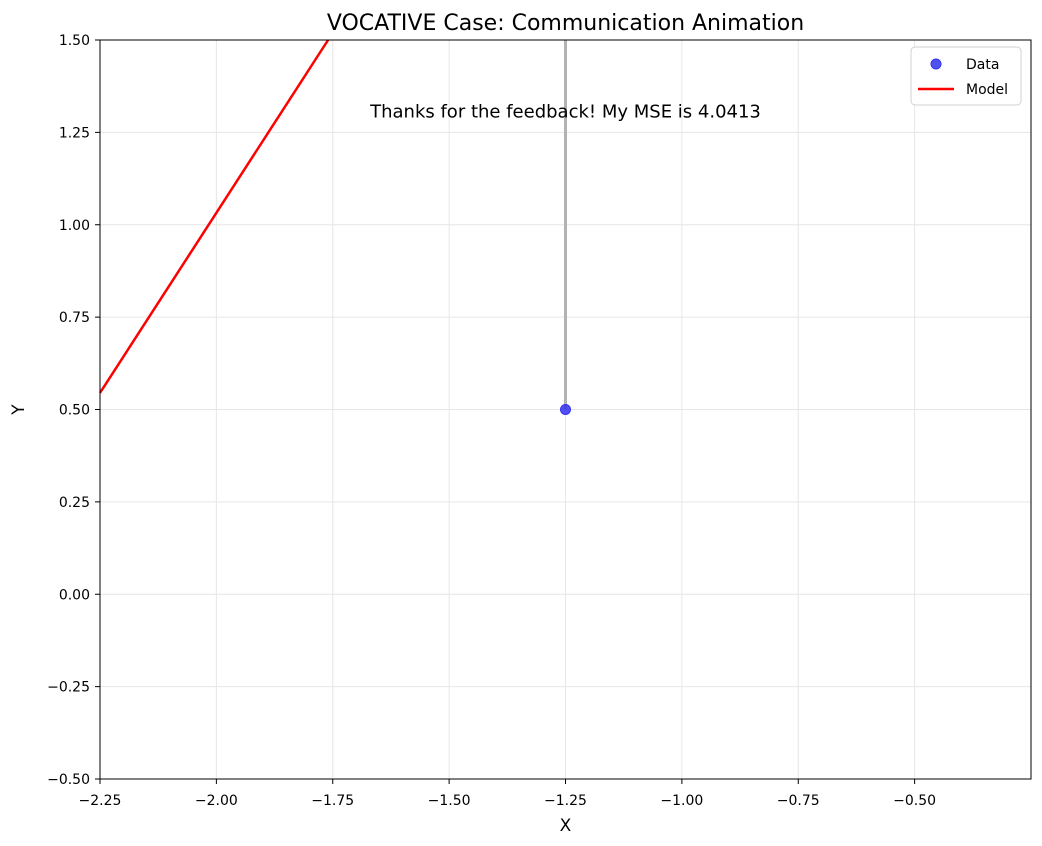 The image size is (1042, 846). What do you see at coordinates (798, 801) in the screenshot?
I see `x-tick-label: −0.75` at bounding box center [798, 801].